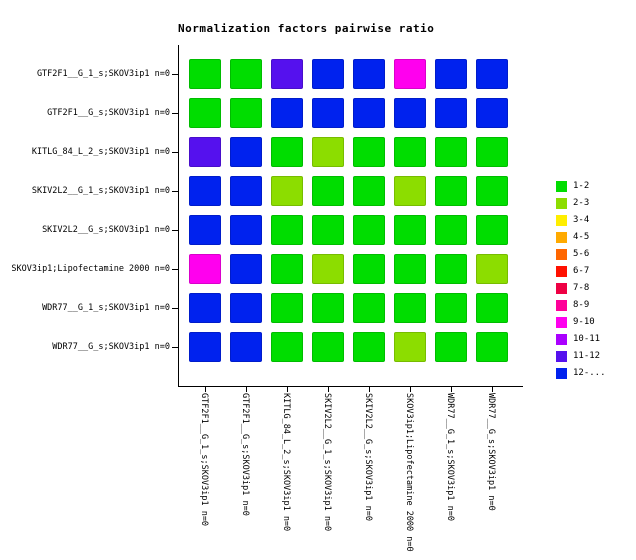  Describe the element at coordinates (581, 220) in the screenshot. I see `legend-label: 3-4` at that location.